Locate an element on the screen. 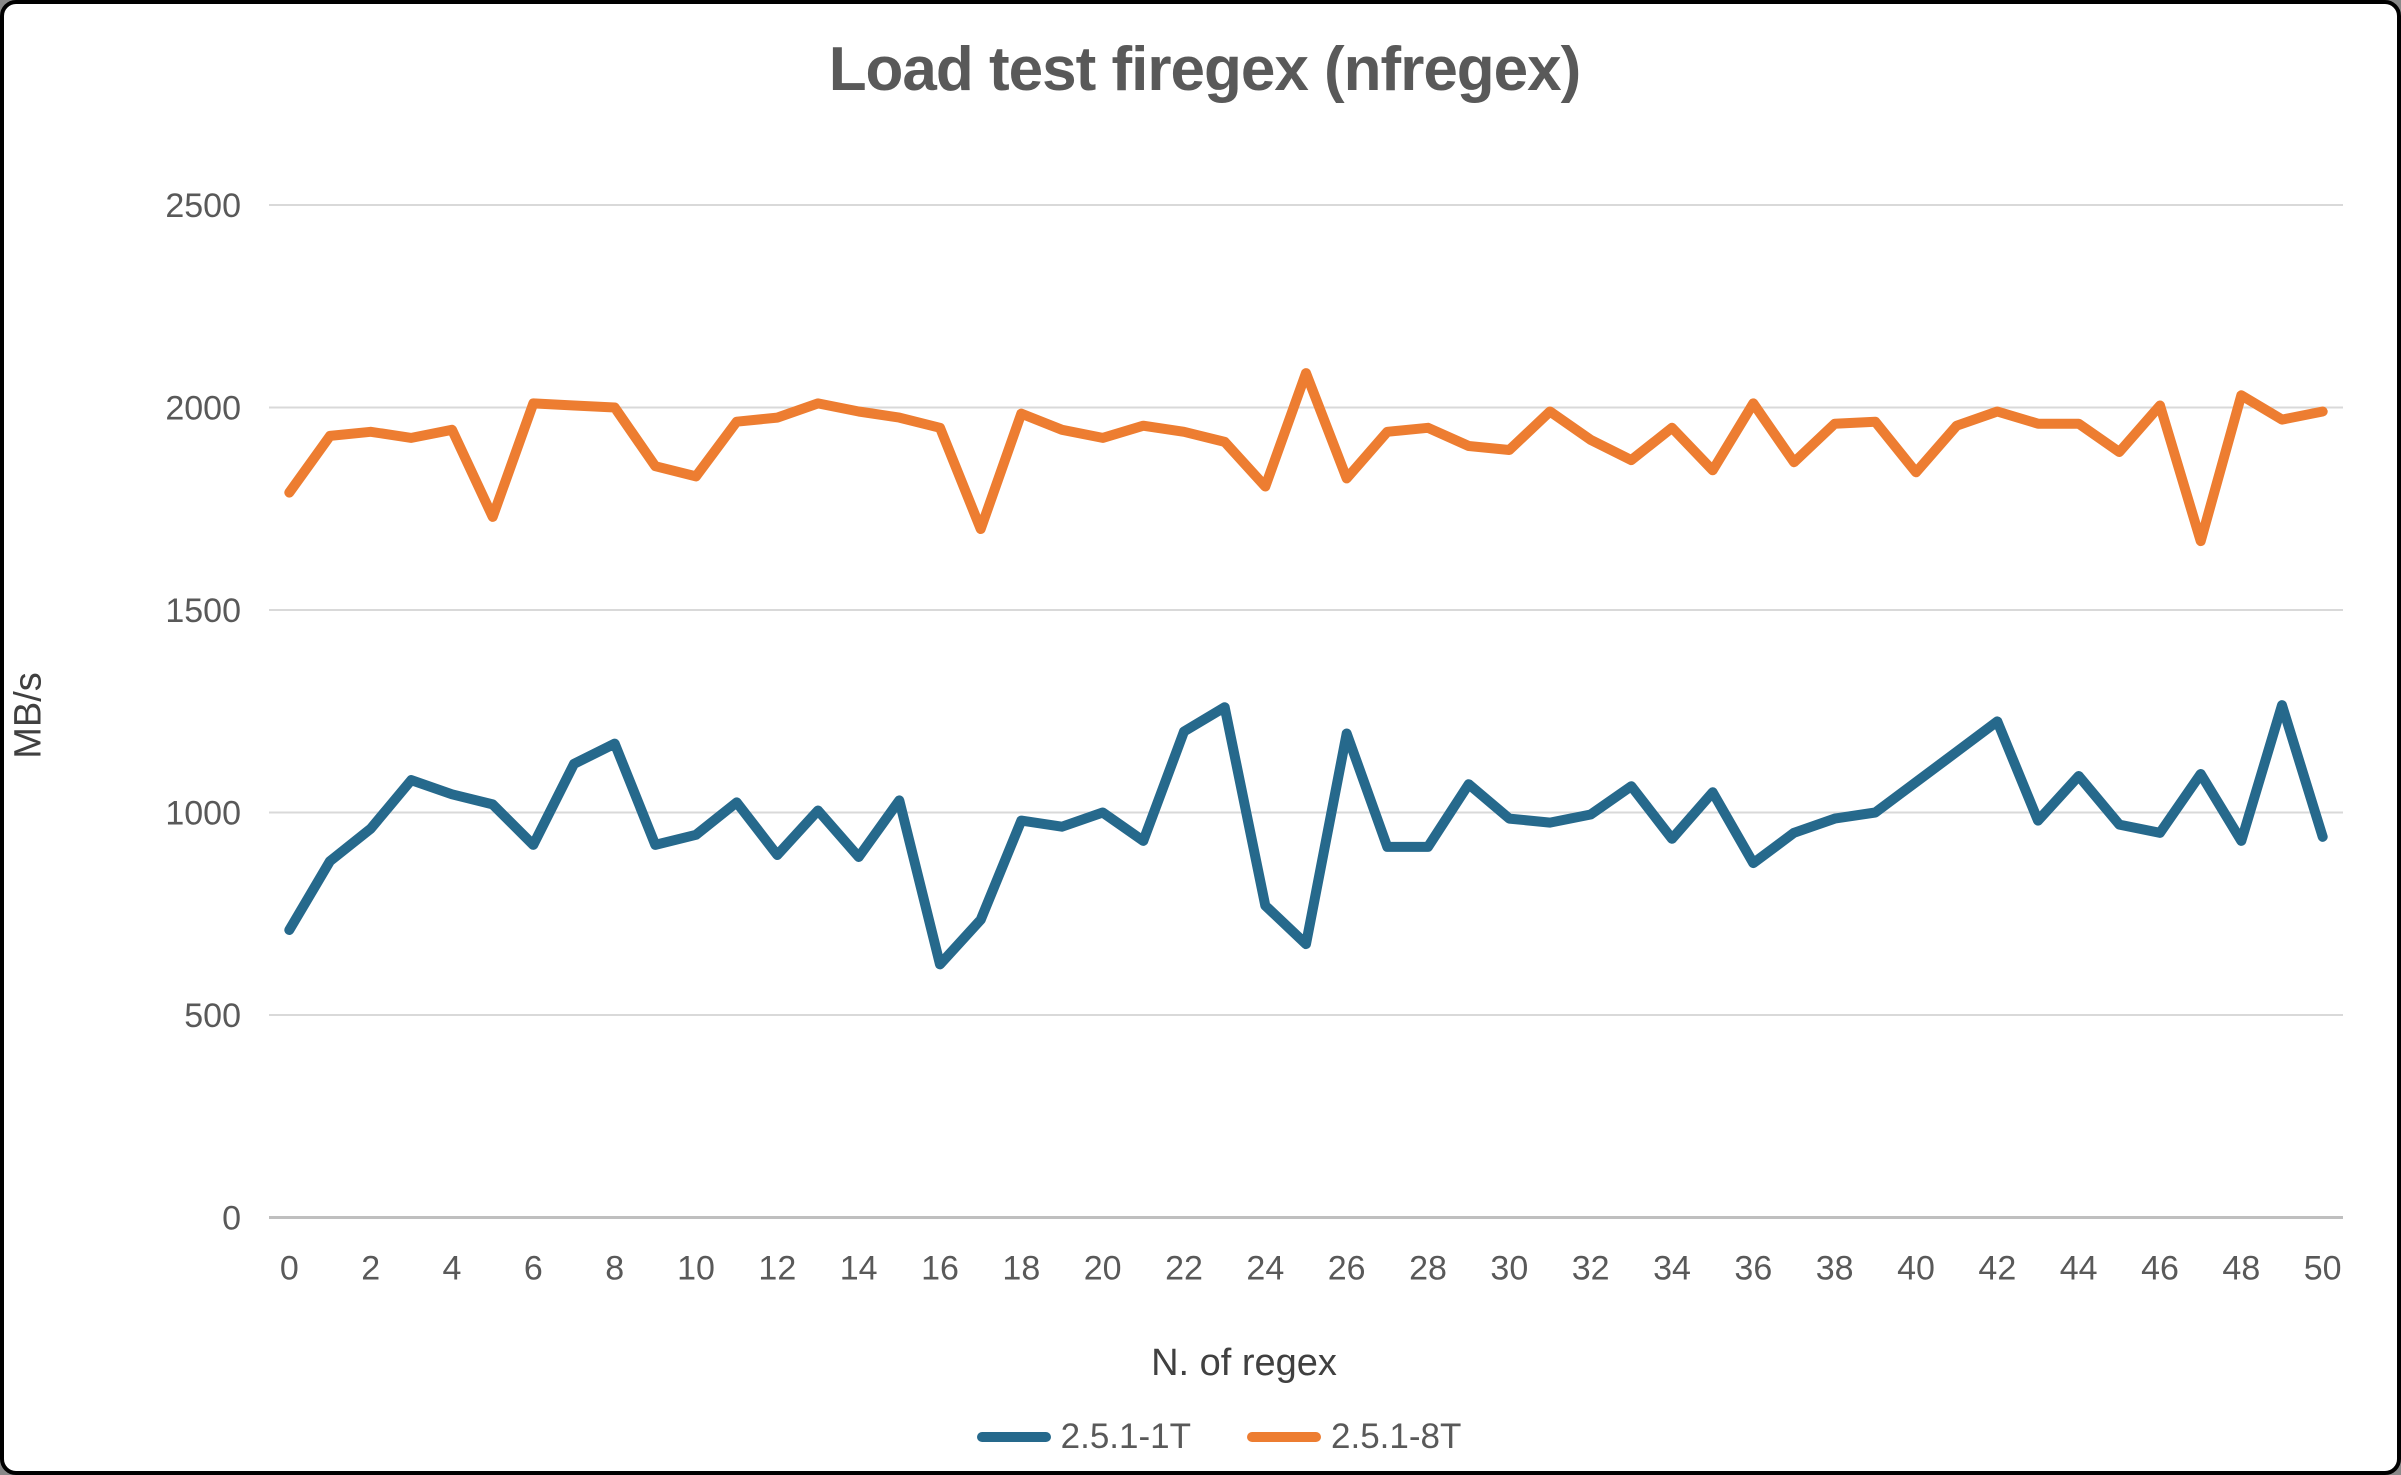  x-tick-label: 36 is located at coordinates (1753, 1269).